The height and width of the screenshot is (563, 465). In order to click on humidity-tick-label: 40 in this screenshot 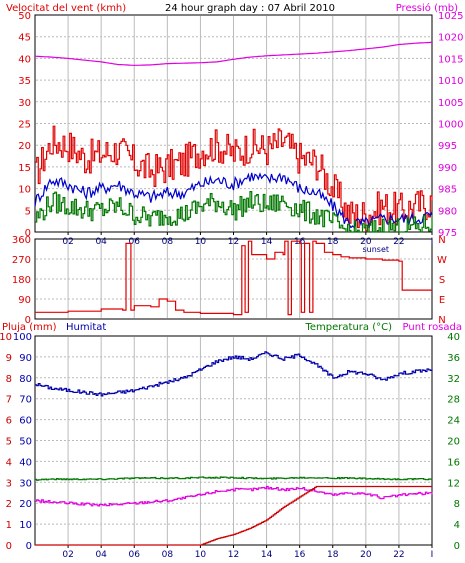, I will do `click(25, 462)`.